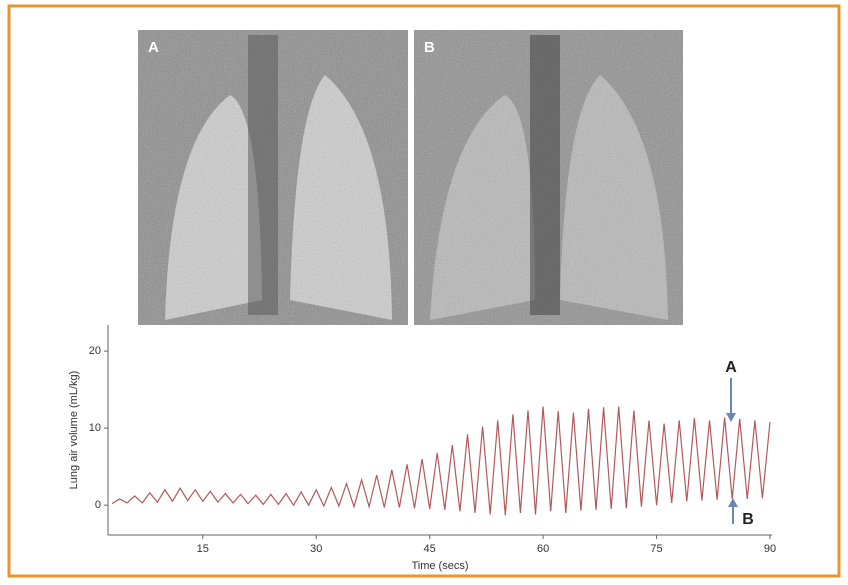 The image size is (848, 585). What do you see at coordinates (74, 430) in the screenshot?
I see `y-axis-label: Lung air volume (mL/kg)` at bounding box center [74, 430].